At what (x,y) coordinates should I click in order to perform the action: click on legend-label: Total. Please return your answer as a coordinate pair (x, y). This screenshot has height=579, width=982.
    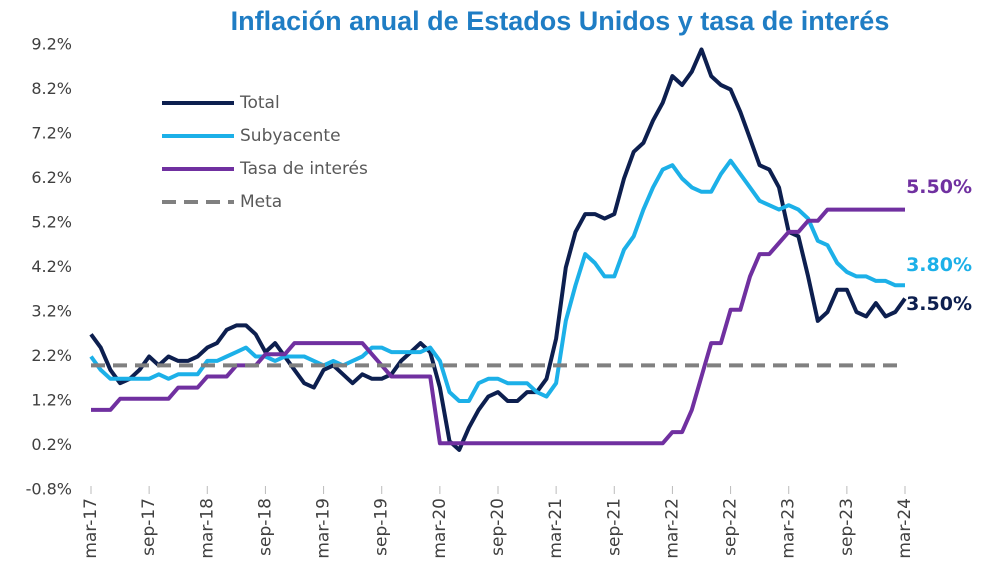
    Looking at the image, I should click on (259, 103).